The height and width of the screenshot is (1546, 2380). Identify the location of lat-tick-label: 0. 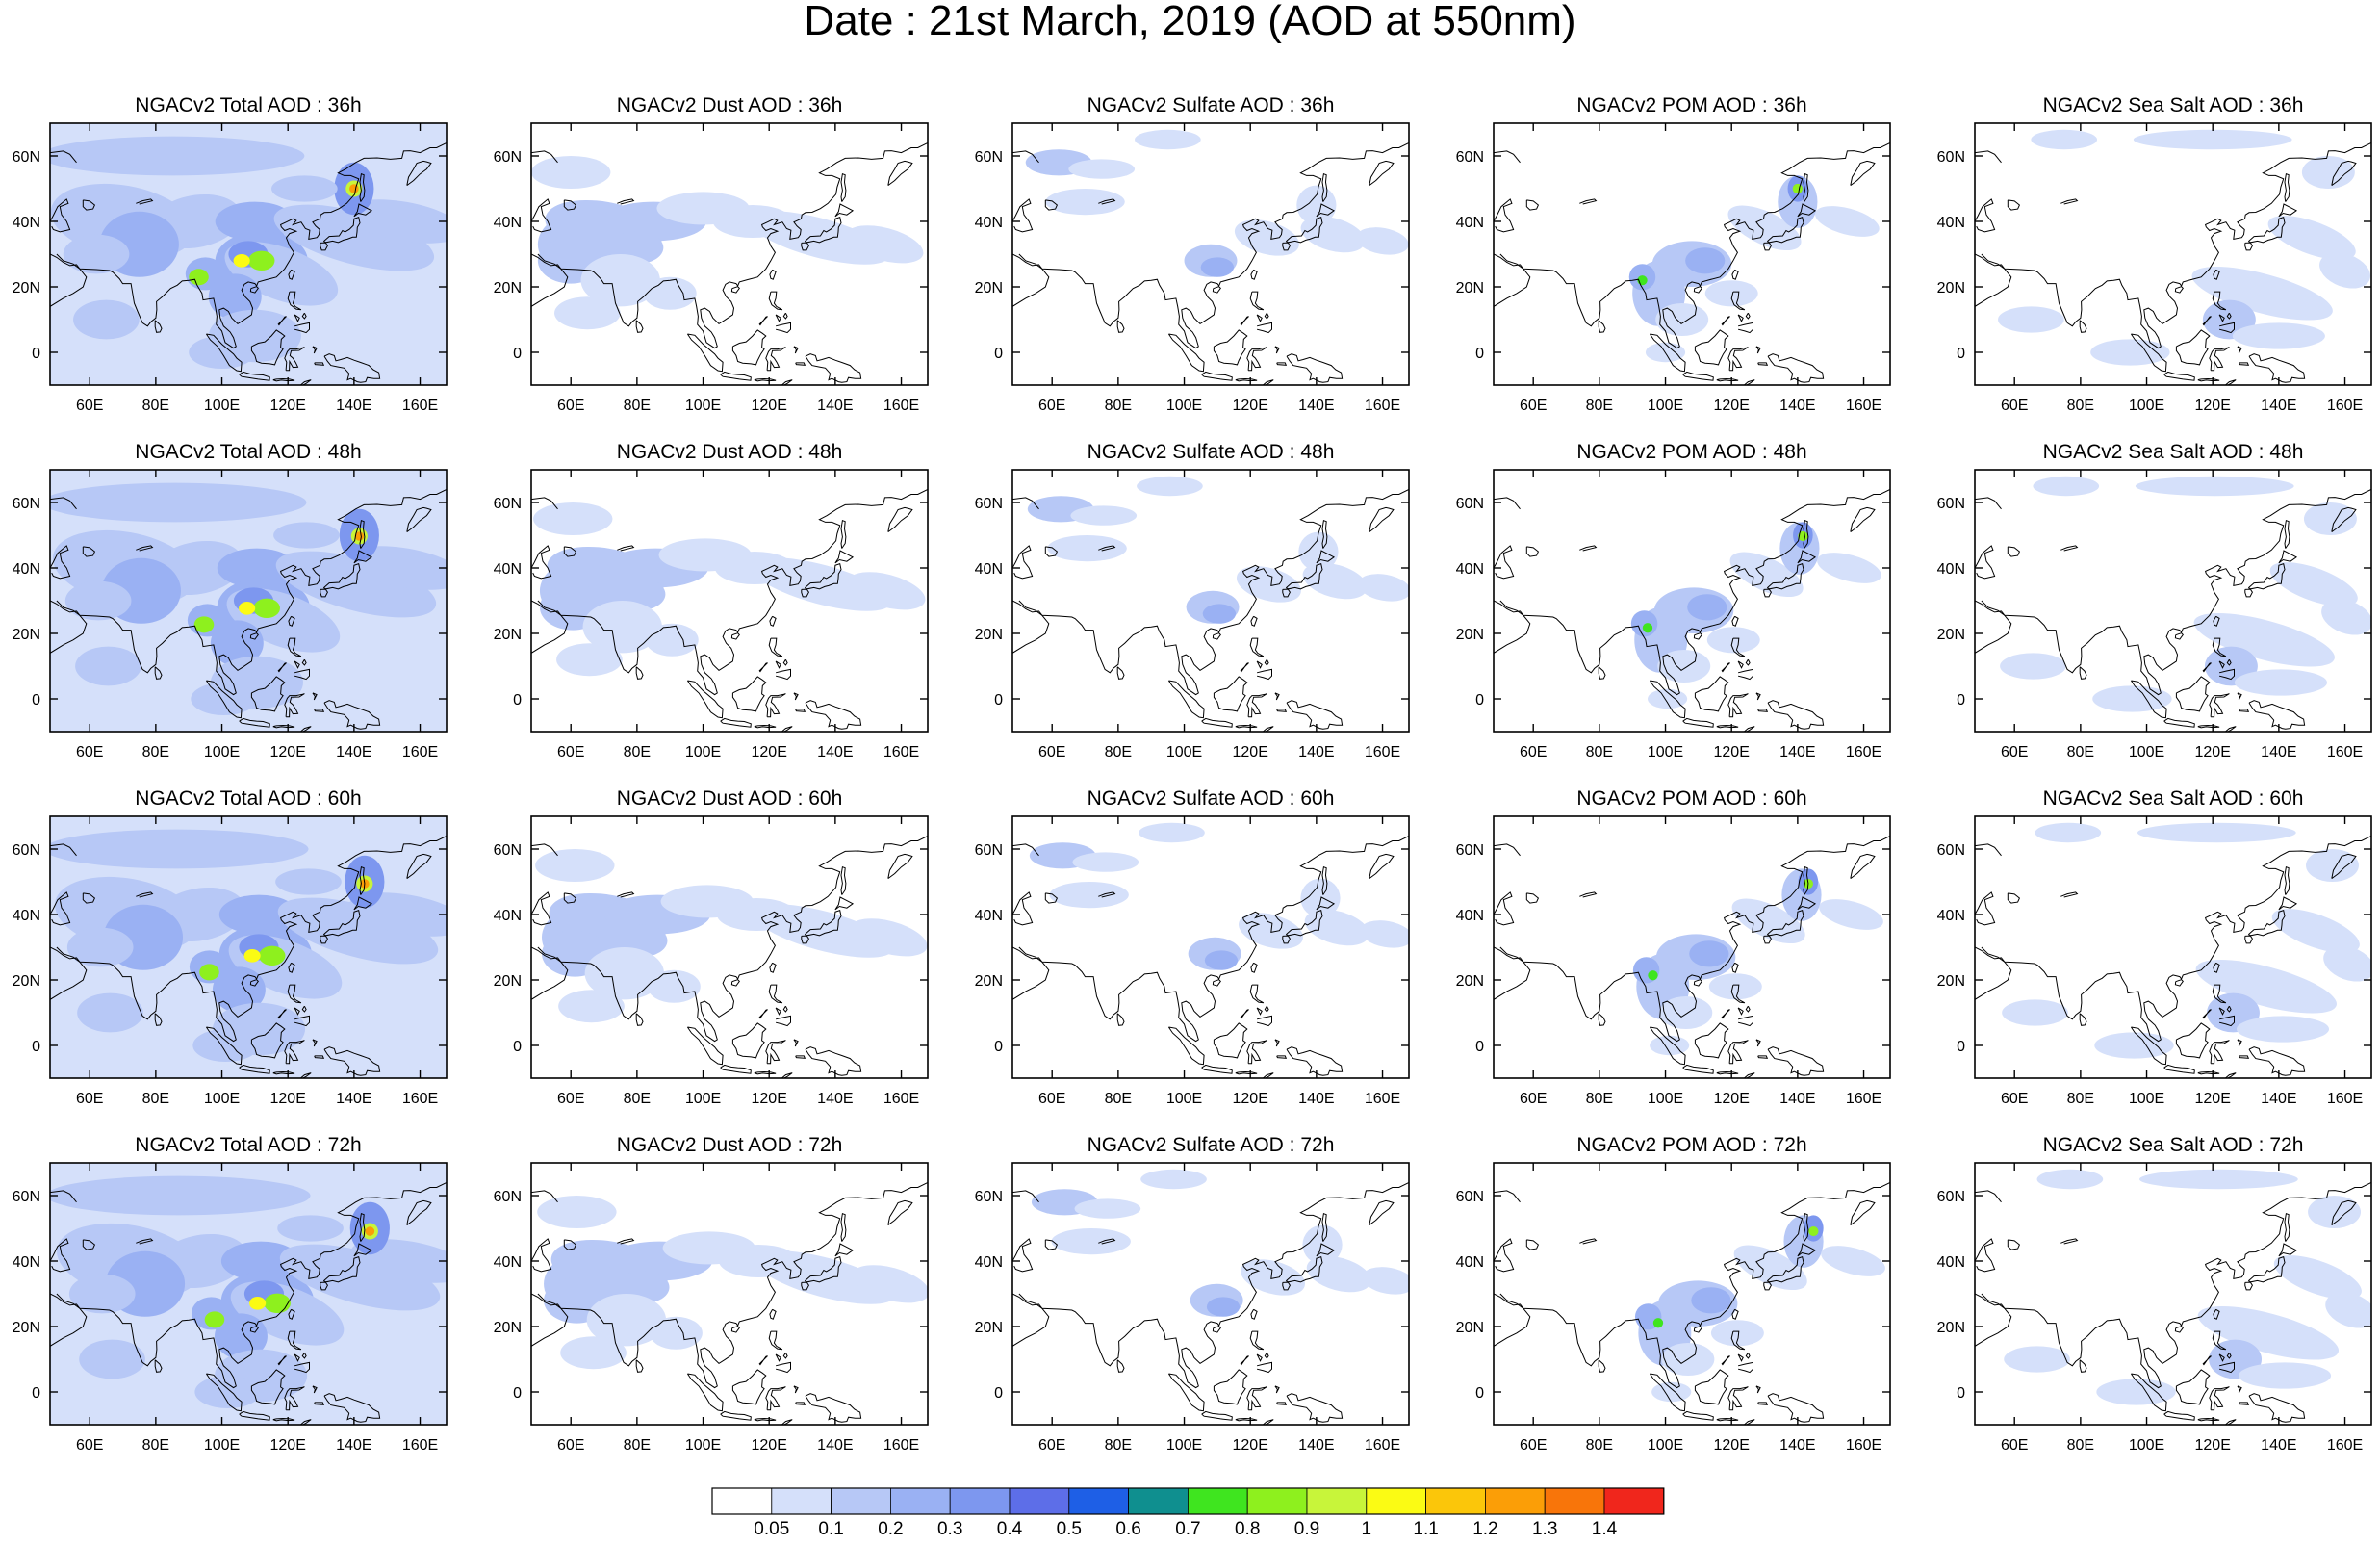
(518, 1047).